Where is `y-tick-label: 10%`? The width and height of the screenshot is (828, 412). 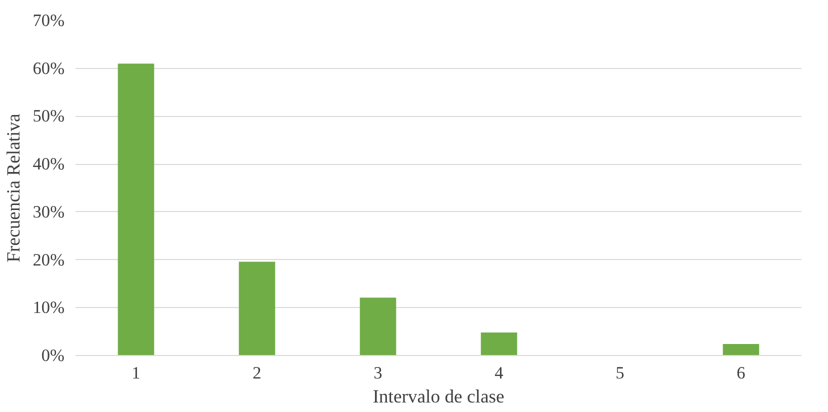 y-tick-label: 10% is located at coordinates (48, 308).